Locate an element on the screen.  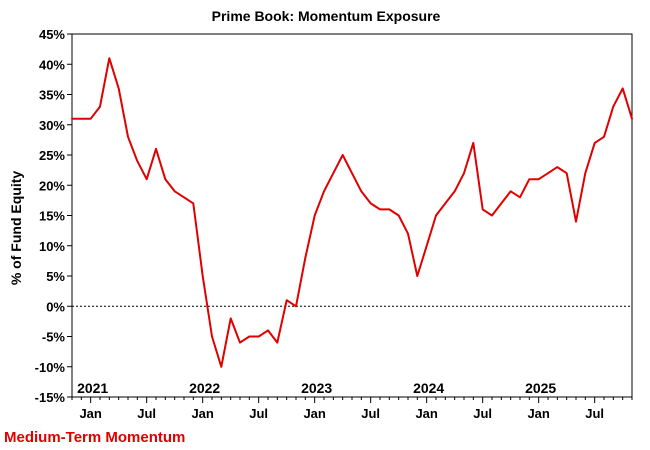
y-tick-label: 5% is located at coordinates (55, 276).